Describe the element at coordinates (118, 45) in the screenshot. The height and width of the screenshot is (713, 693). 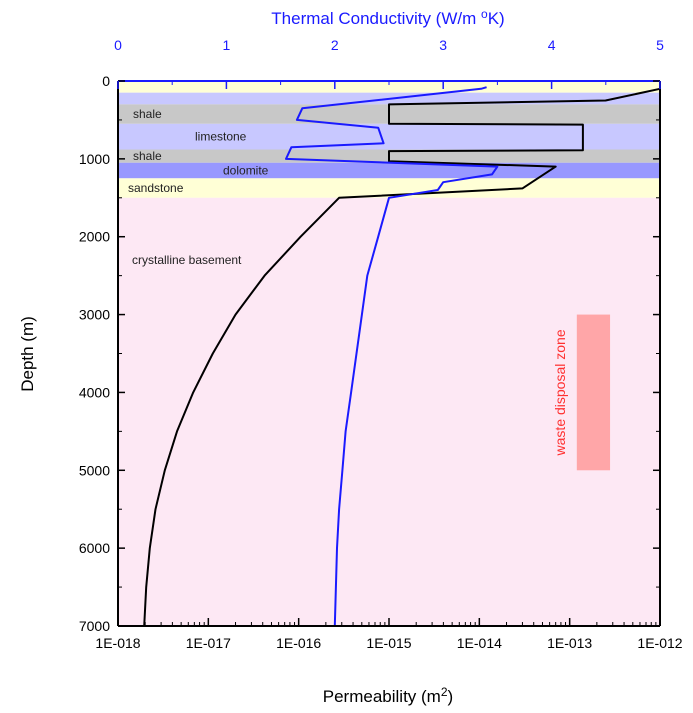
I see `x-top-tick-label-0: 0` at that location.